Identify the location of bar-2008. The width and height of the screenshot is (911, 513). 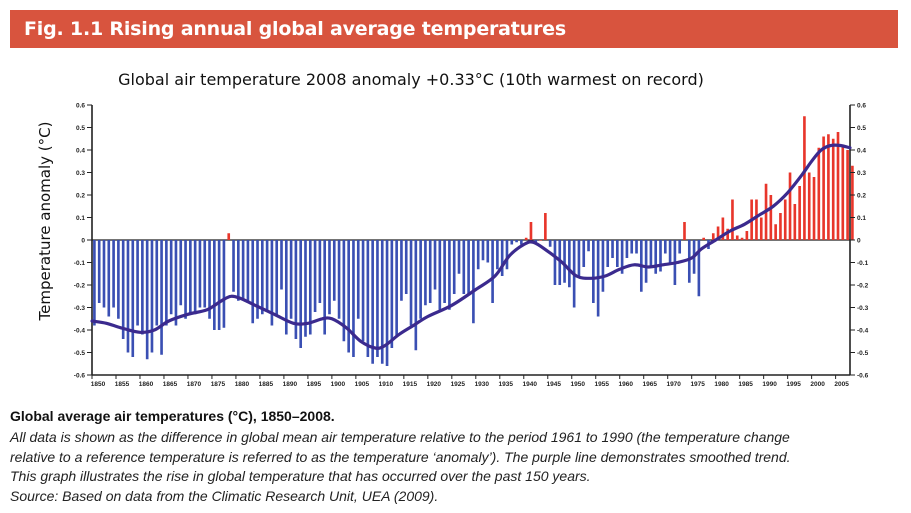
(852, 202).